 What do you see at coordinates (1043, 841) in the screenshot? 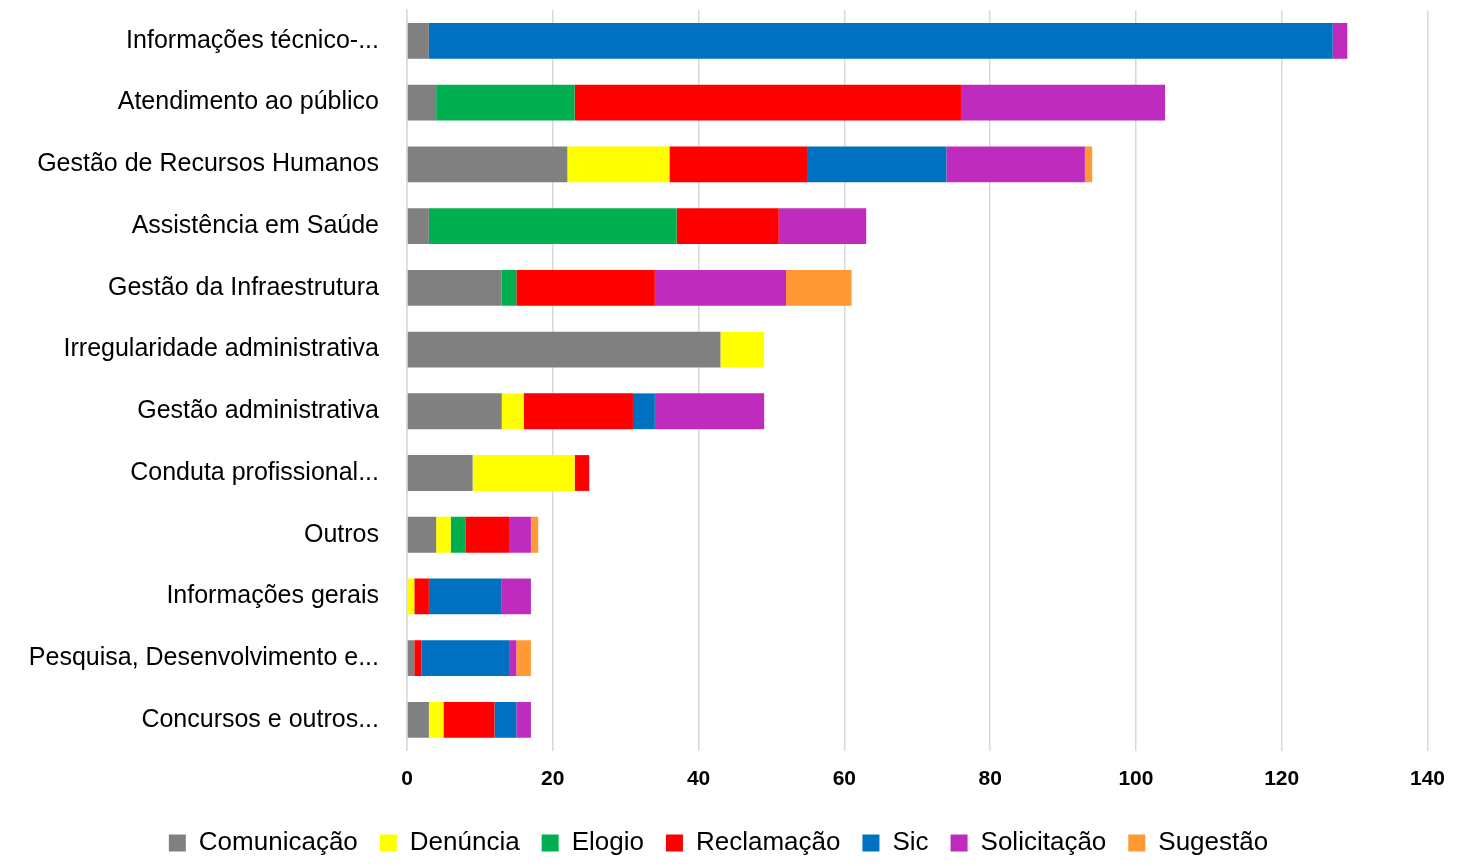
I see `legend-label: Solicitação` at bounding box center [1043, 841].